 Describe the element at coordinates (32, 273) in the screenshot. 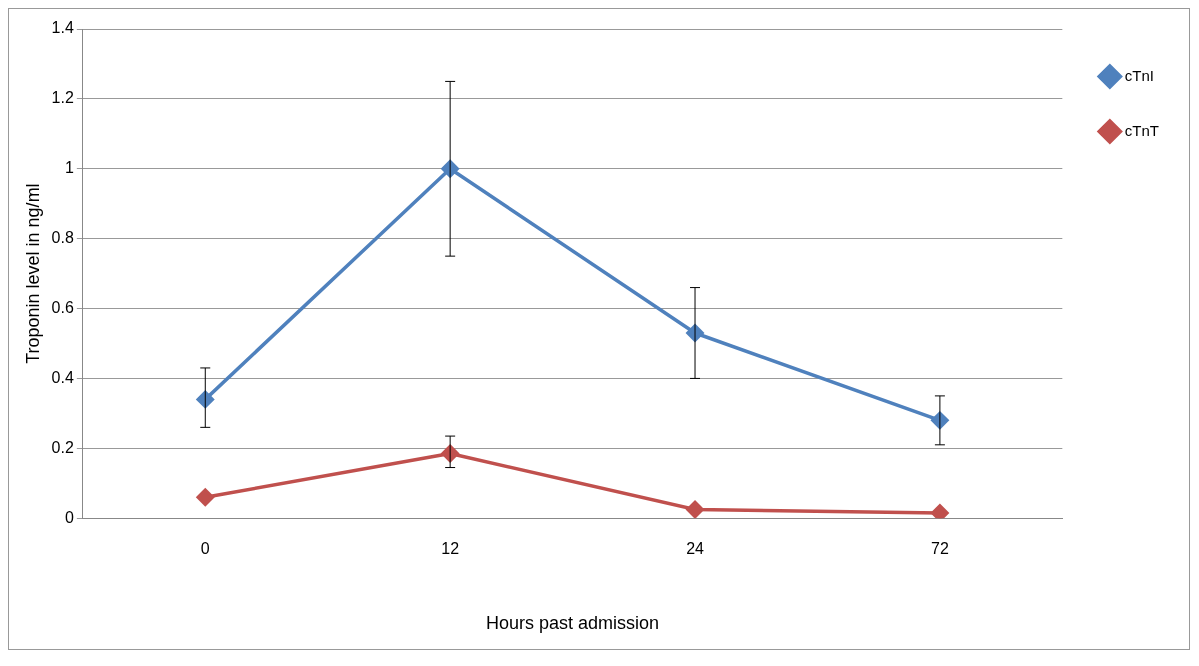

I see `y-axis-title: Troponin level in ng/ml` at that location.